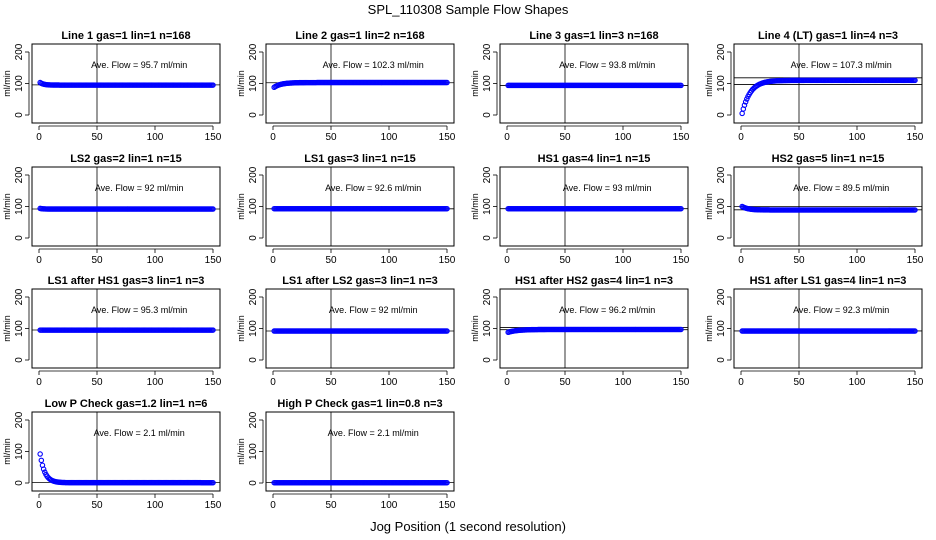 The width and height of the screenshot is (936, 540). Describe the element at coordinates (841, 310) in the screenshot. I see `average-flow-annotation: Ave. Flow = 92.3 ml/min` at that location.